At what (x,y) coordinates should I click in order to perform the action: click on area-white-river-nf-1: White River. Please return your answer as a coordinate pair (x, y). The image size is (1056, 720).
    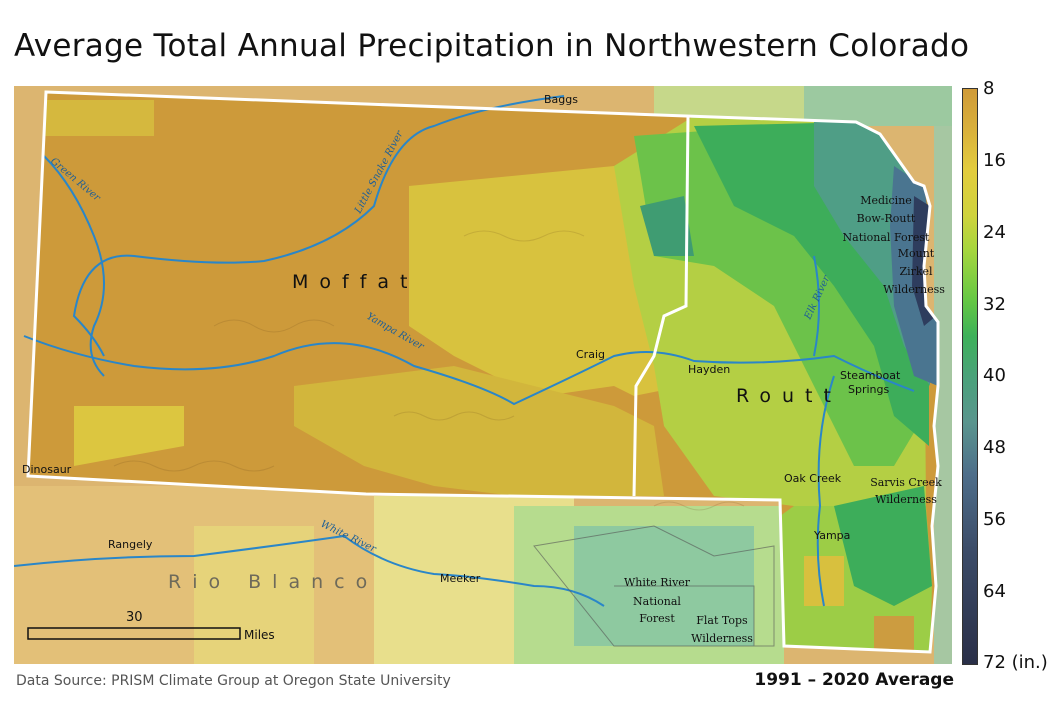
    Looking at the image, I should click on (657, 582).